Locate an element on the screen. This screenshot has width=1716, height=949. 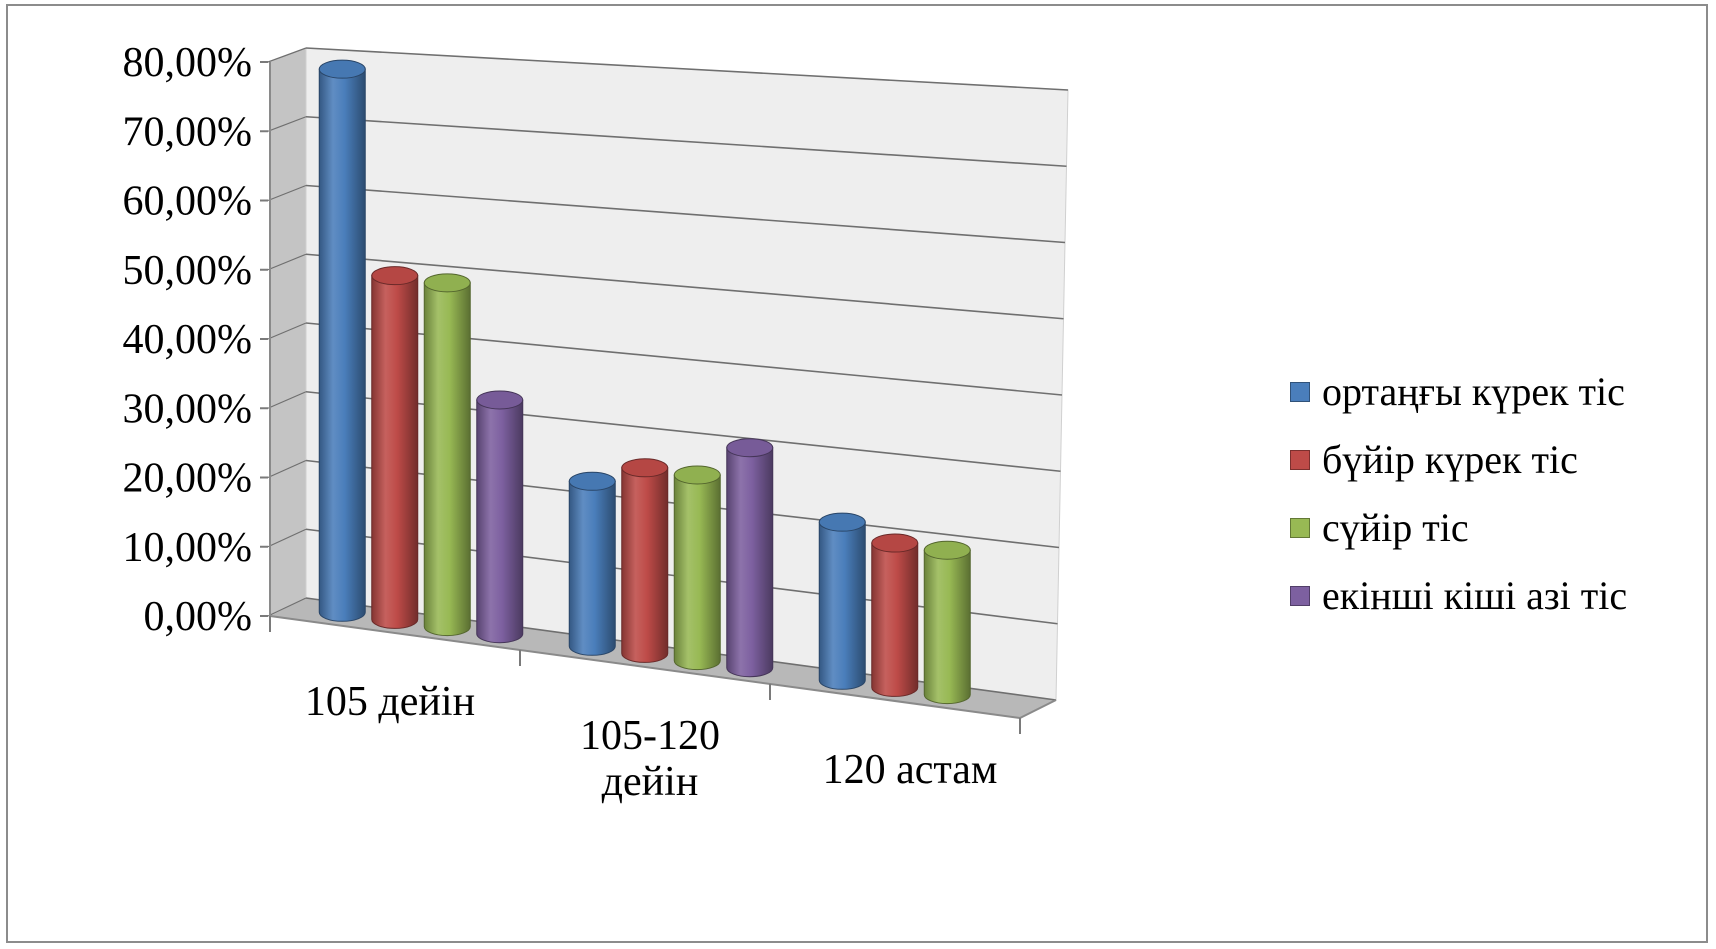
floor-edge is located at coordinates (1038, 709).